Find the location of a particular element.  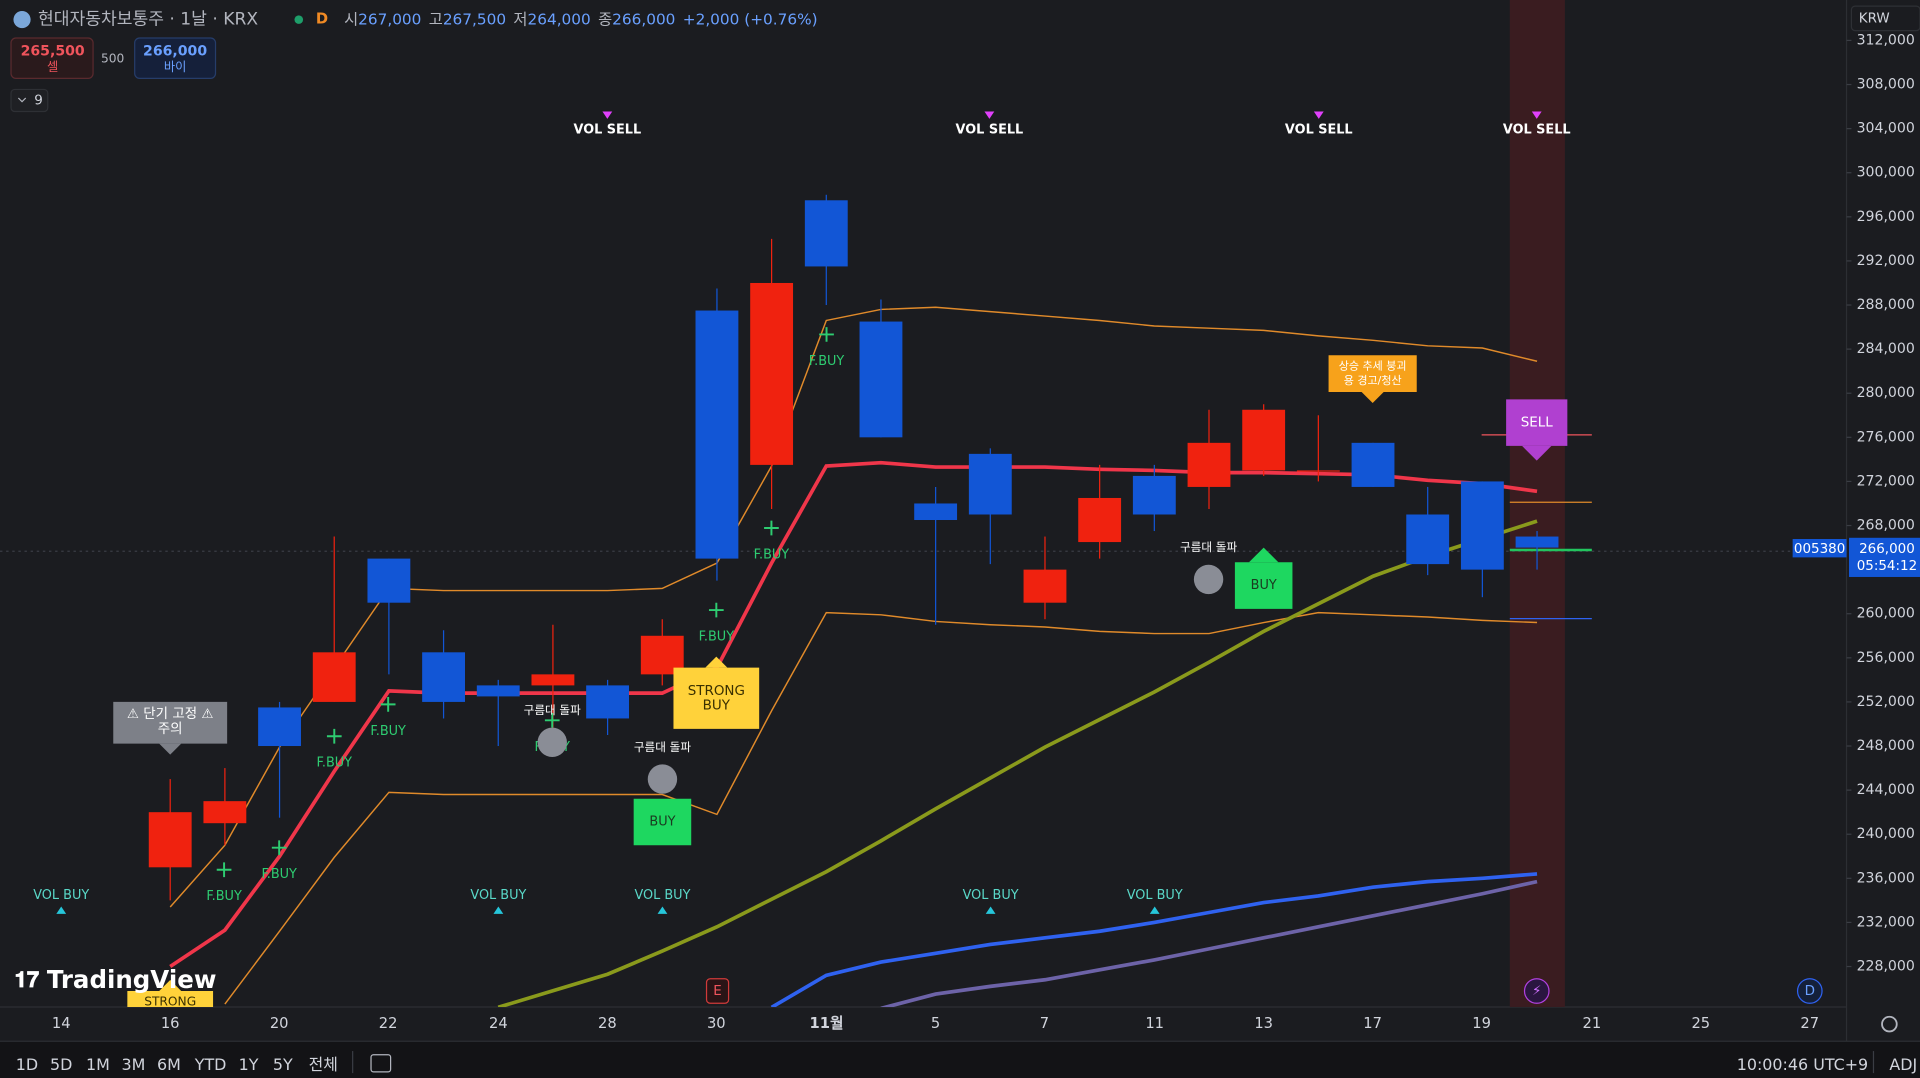

logo: 𝟏𝟕 TradingView is located at coordinates (116, 979).